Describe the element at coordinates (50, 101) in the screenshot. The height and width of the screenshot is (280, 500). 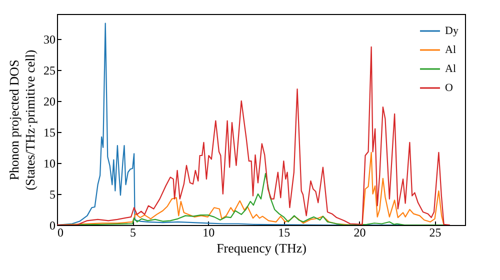
I see `y-tick-label: 20` at that location.